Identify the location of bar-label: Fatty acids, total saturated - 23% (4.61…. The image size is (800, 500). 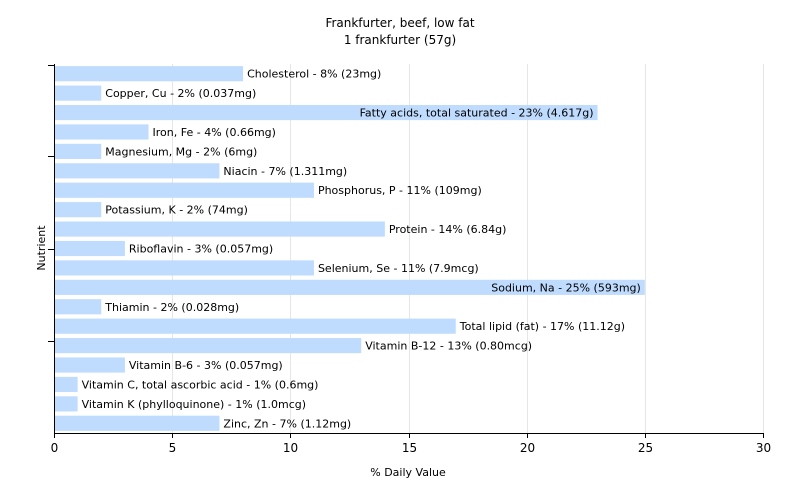
(477, 113).